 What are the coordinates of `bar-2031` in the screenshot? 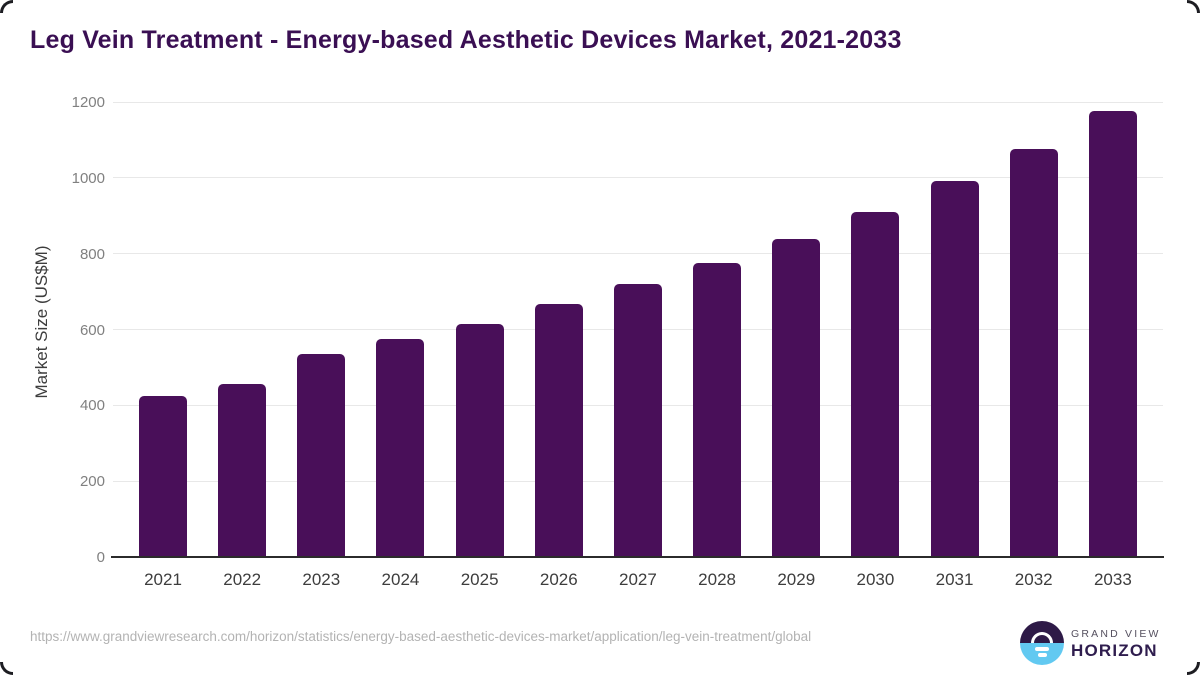 It's located at (954, 369).